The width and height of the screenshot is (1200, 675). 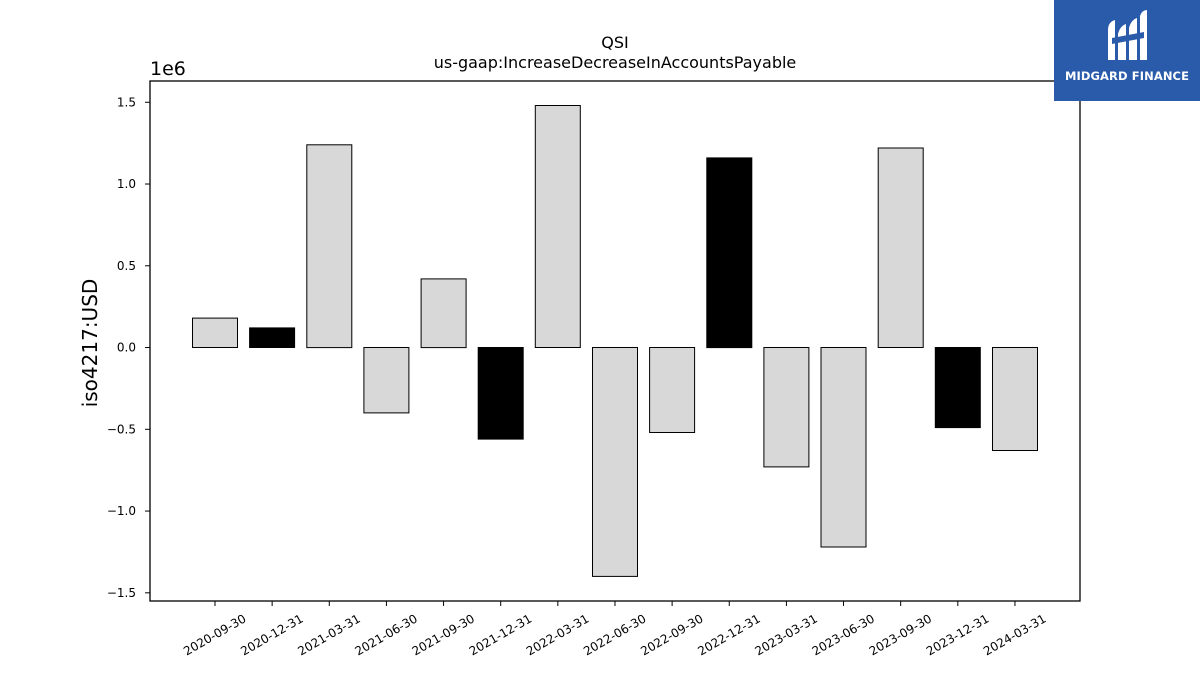 What do you see at coordinates (1127, 35) in the screenshot?
I see `midgard-logo-icon` at bounding box center [1127, 35].